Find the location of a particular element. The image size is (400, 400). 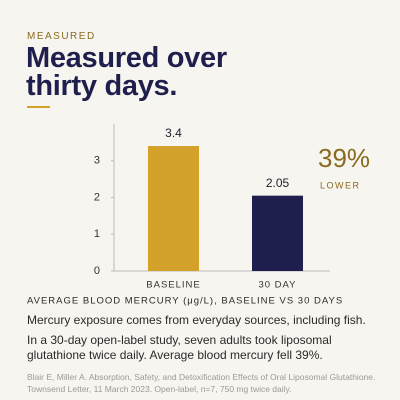

y-tick-label: 0 is located at coordinates (97, 271).